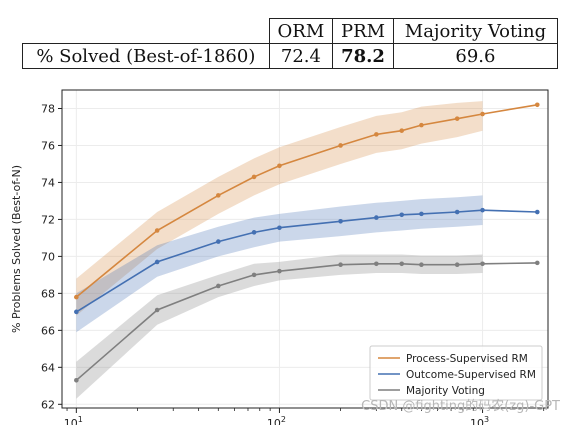 Image resolution: width=570 pixels, height=425 pixels. Describe the element at coordinates (363, 56) in the screenshot. I see `table-cell-prm: 78.2` at that location.